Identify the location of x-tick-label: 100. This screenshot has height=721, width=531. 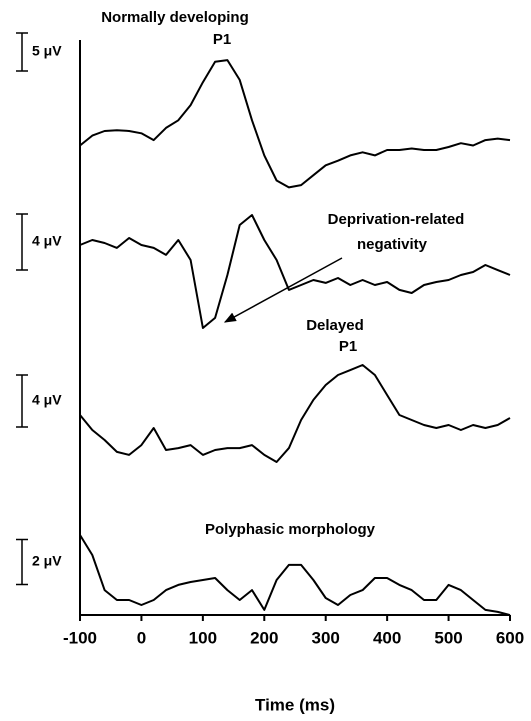
(203, 637).